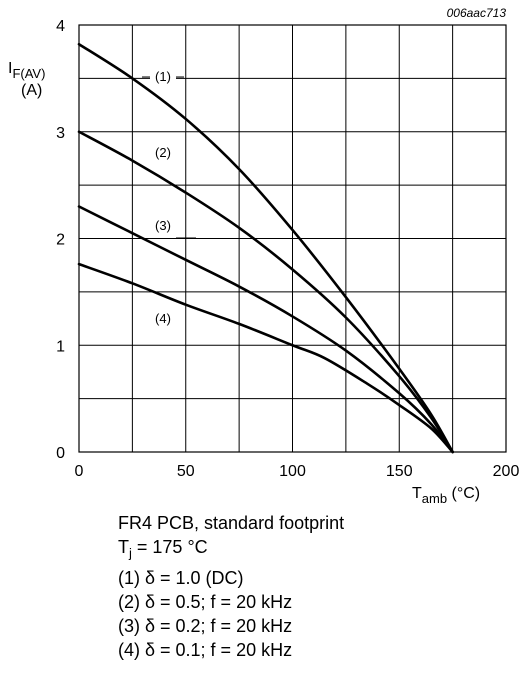  Describe the element at coordinates (60, 453) in the screenshot. I see `y-tick-label: 0` at that location.